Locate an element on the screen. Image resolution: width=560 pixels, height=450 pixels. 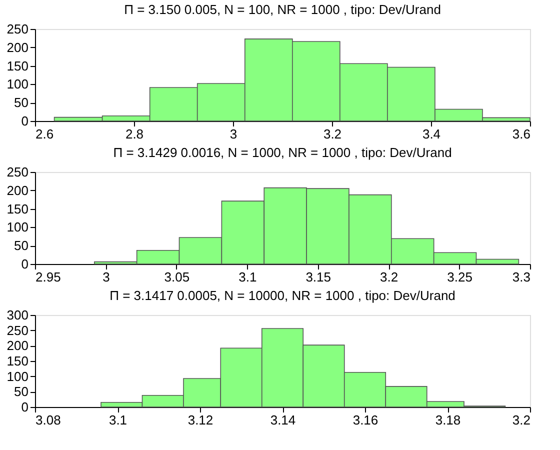
x-tick-label: 3.15 is located at coordinates (319, 277).